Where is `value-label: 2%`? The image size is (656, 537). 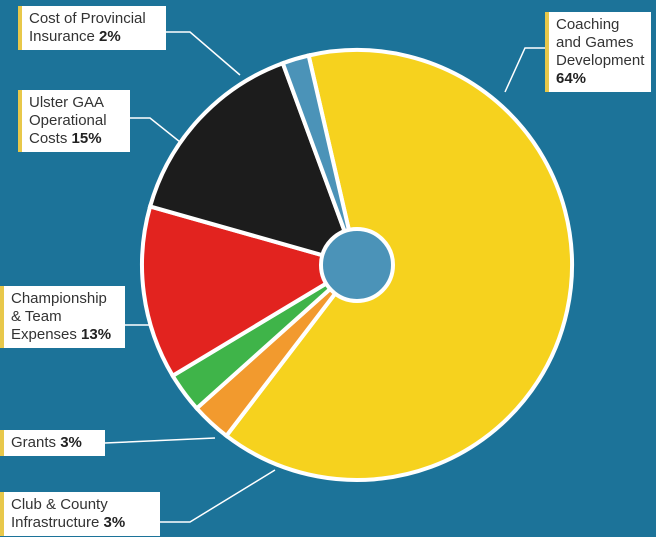 value-label: 2% is located at coordinates (110, 36).